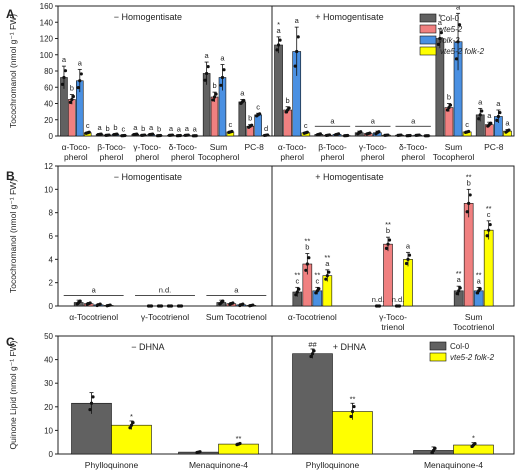  What do you see at coordinates (51, 283) in the screenshot?
I see `y-tick-label: 2` at bounding box center [51, 283].